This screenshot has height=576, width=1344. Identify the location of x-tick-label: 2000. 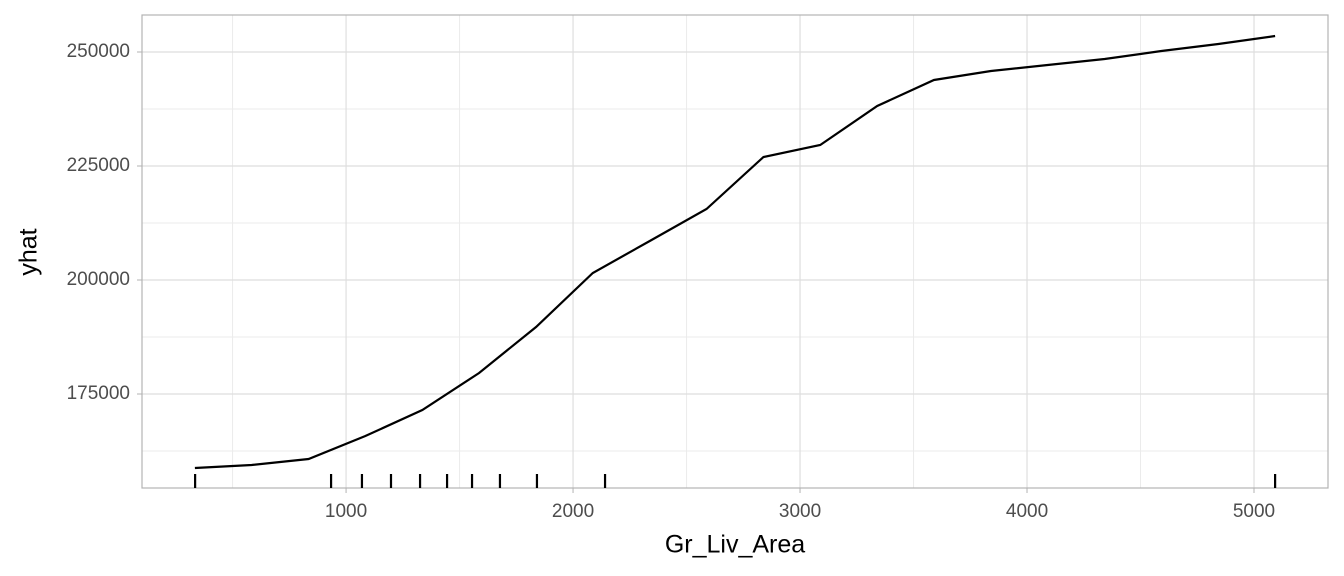
(573, 511).